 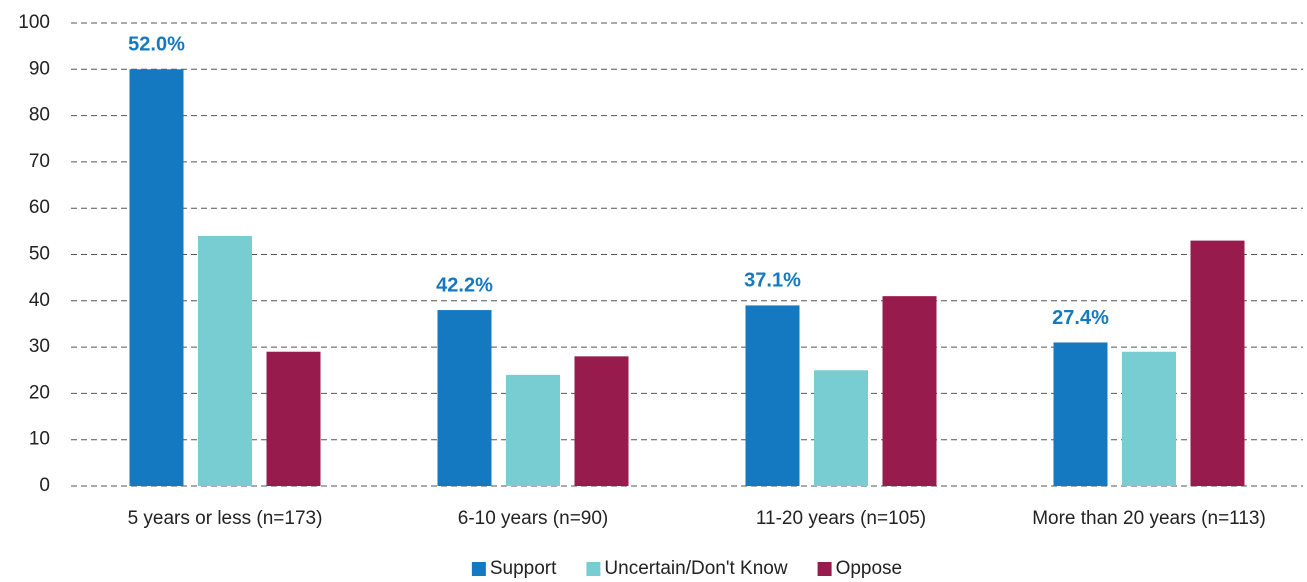 What do you see at coordinates (44, 485) in the screenshot?
I see `y-tick-label: 0` at bounding box center [44, 485].